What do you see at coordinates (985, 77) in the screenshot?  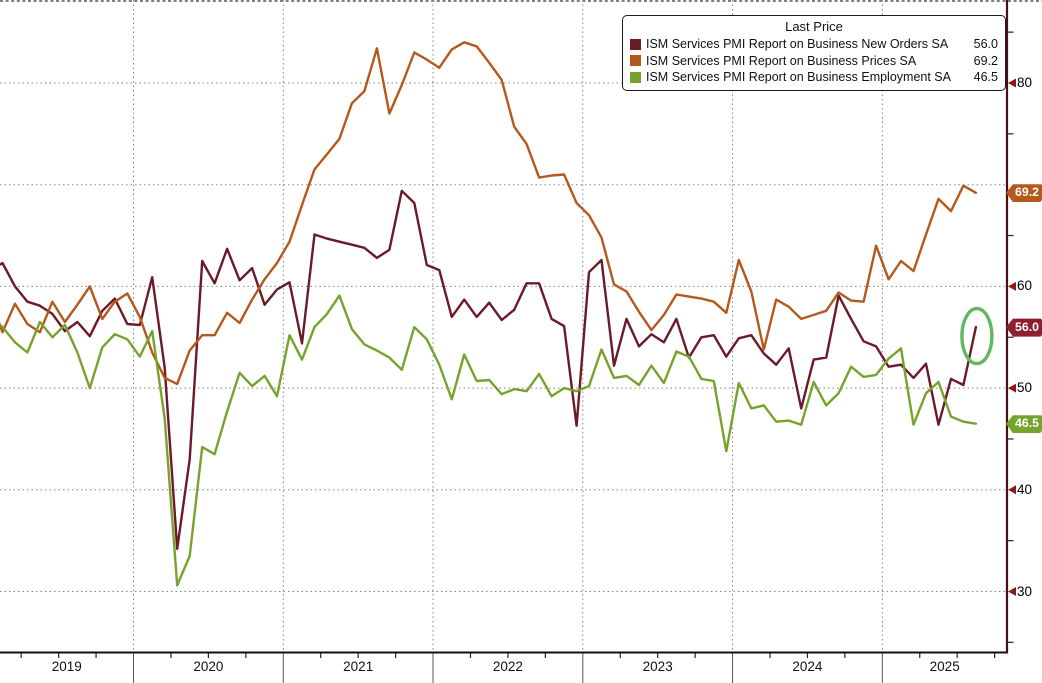 I see `legend-item-value: 46.5` at bounding box center [985, 77].